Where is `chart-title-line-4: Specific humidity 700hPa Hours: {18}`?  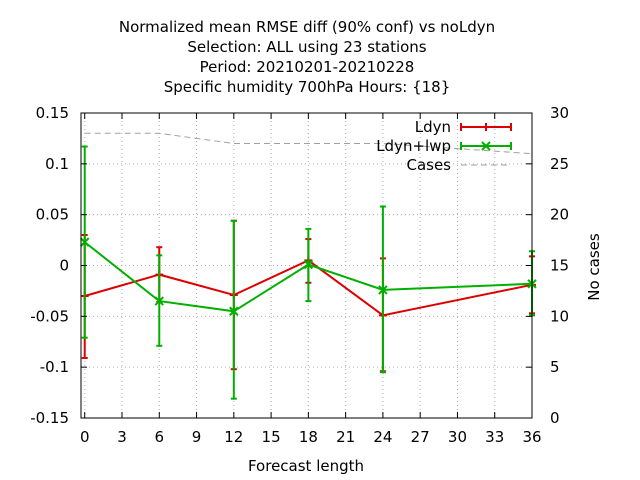 chart-title-line-4: Specific humidity 700hPa Hours: {18} is located at coordinates (307, 87).